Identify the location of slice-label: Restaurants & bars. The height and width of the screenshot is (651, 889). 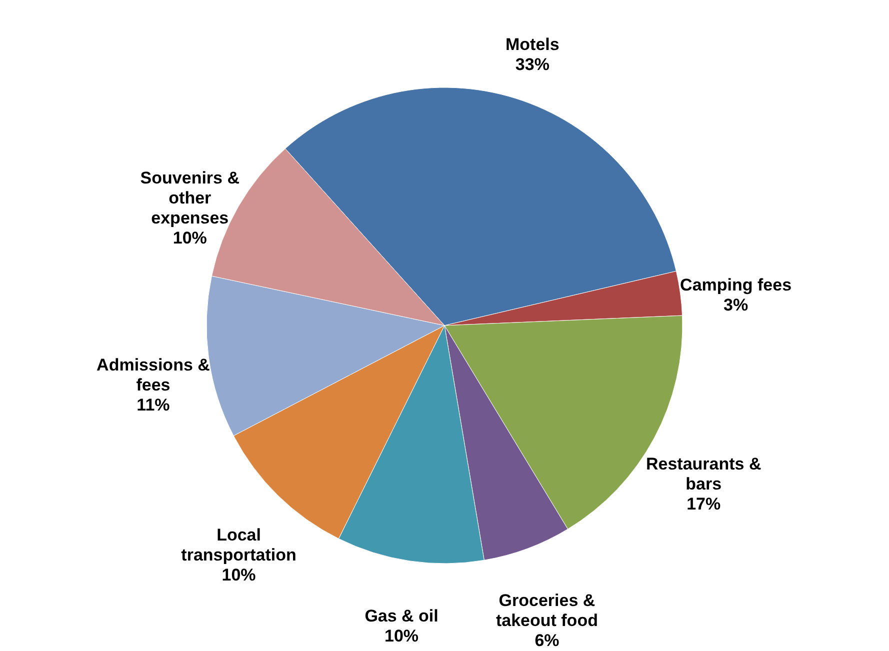
(704, 474).